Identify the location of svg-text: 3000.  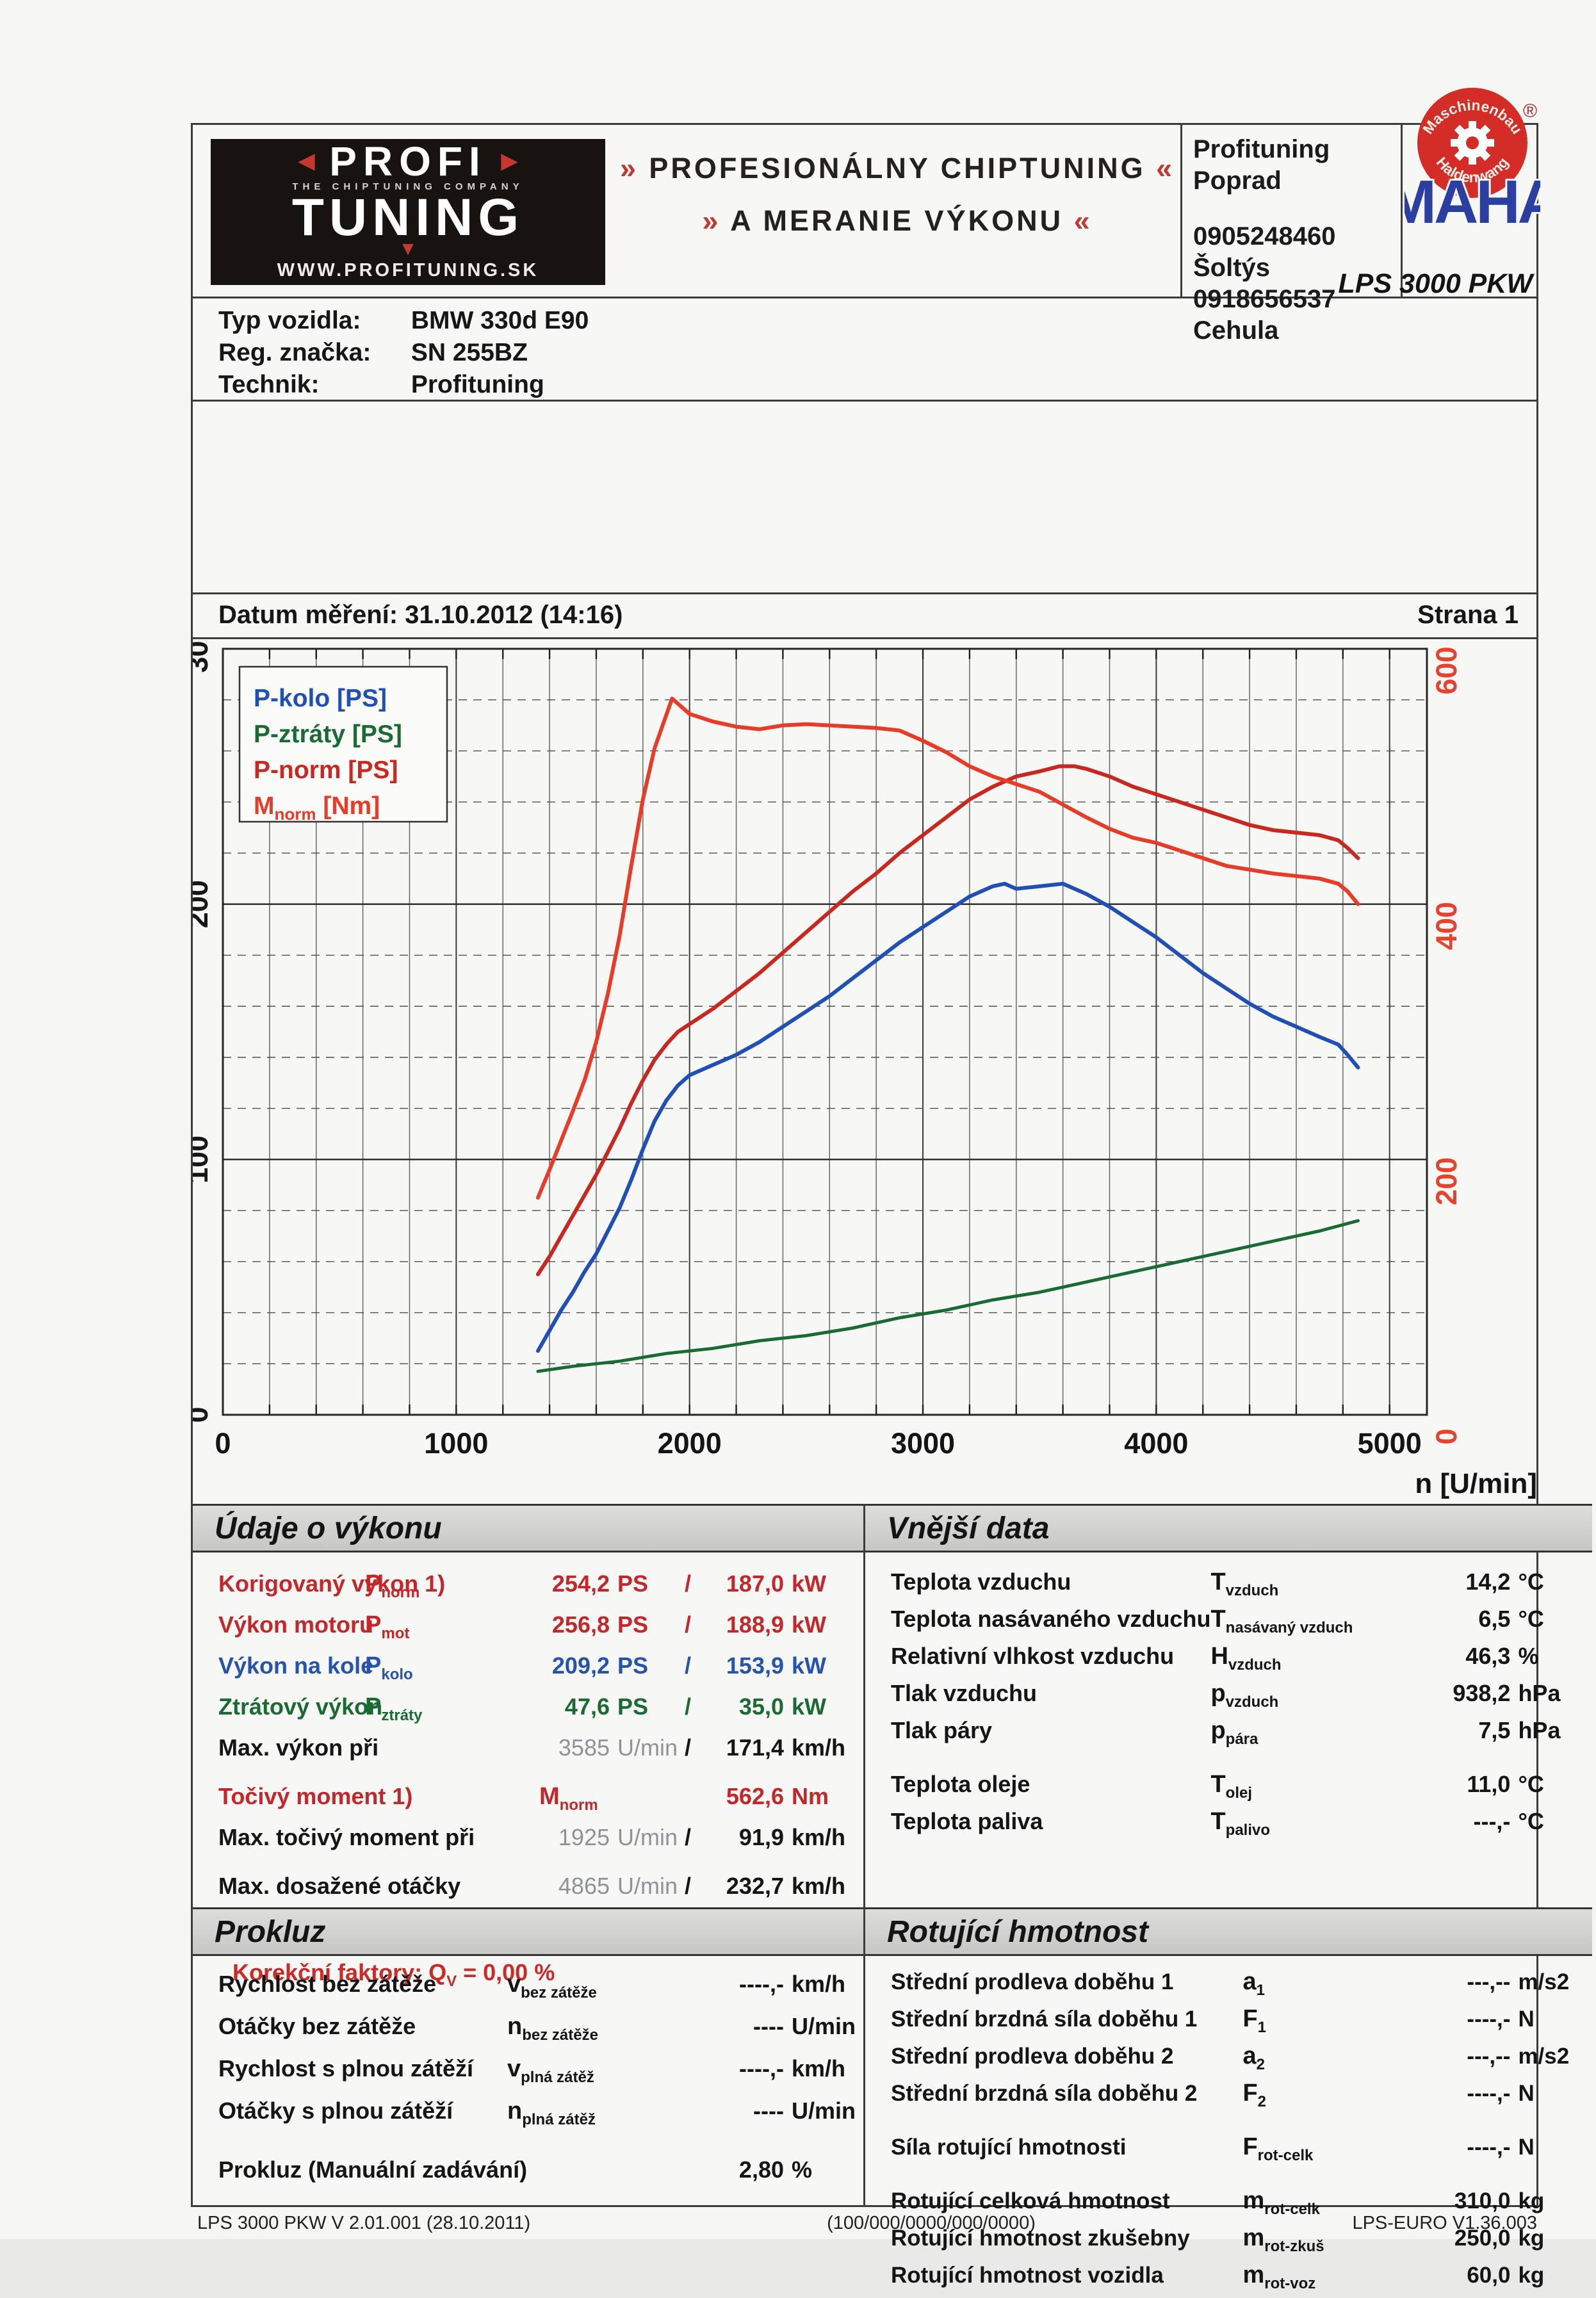
(923, 1443).